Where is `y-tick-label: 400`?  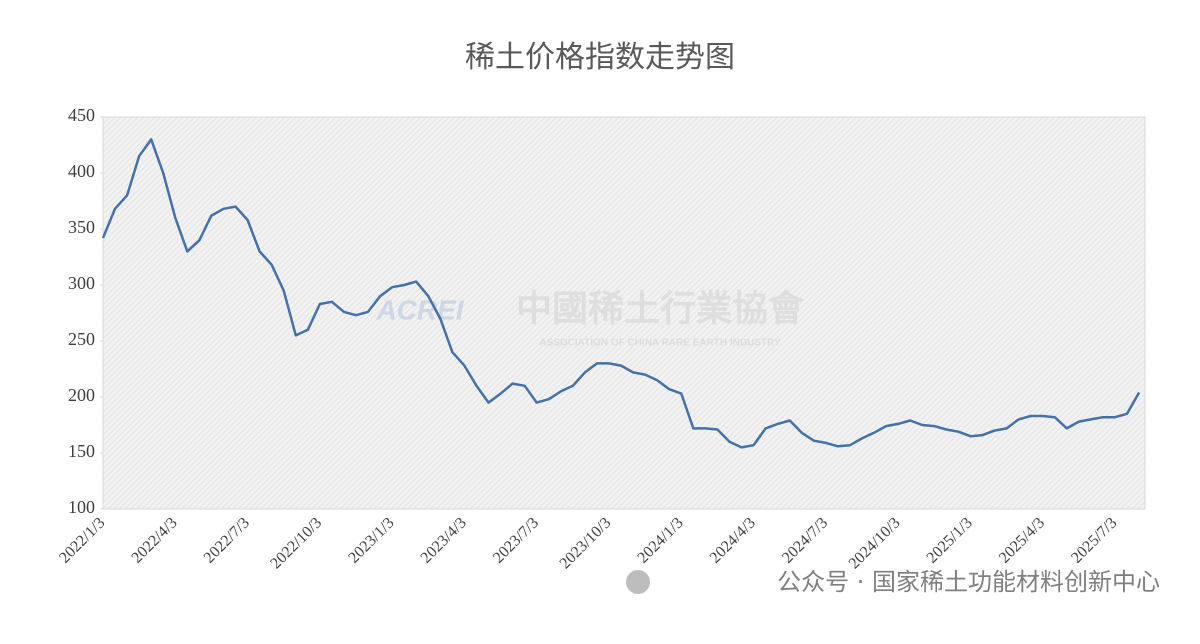
y-tick-label: 400 is located at coordinates (81, 171).